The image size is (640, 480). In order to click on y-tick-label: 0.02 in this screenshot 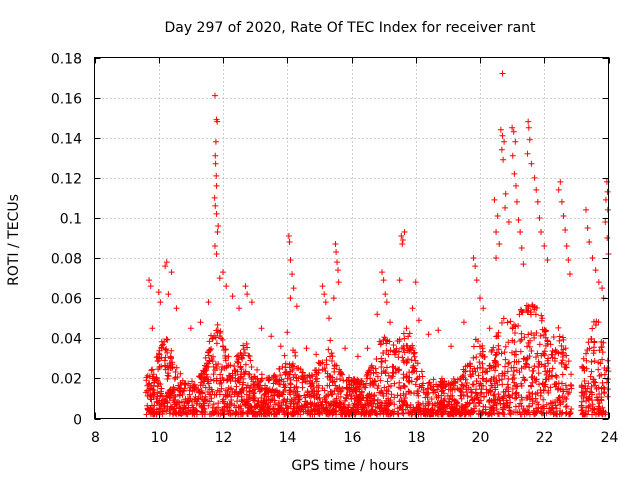, I will do `click(66, 380)`.